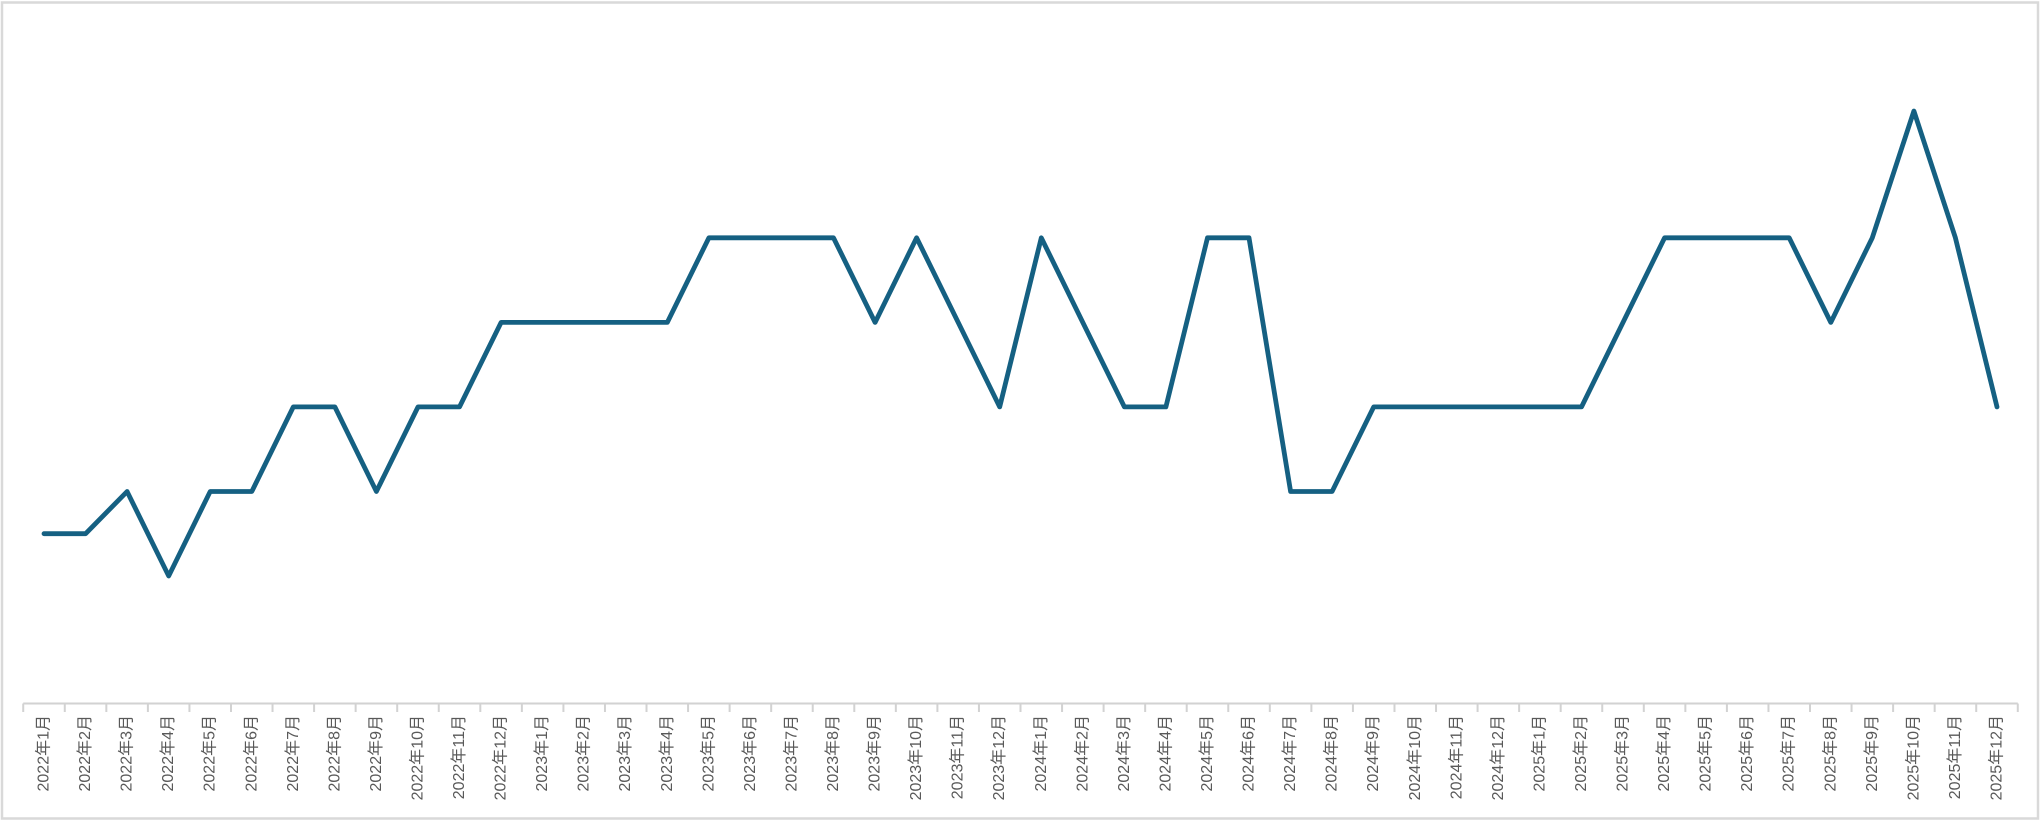 The image size is (2041, 825). Describe the element at coordinates (1997, 757) in the screenshot. I see `x-tick-label: 2025年12月` at that location.